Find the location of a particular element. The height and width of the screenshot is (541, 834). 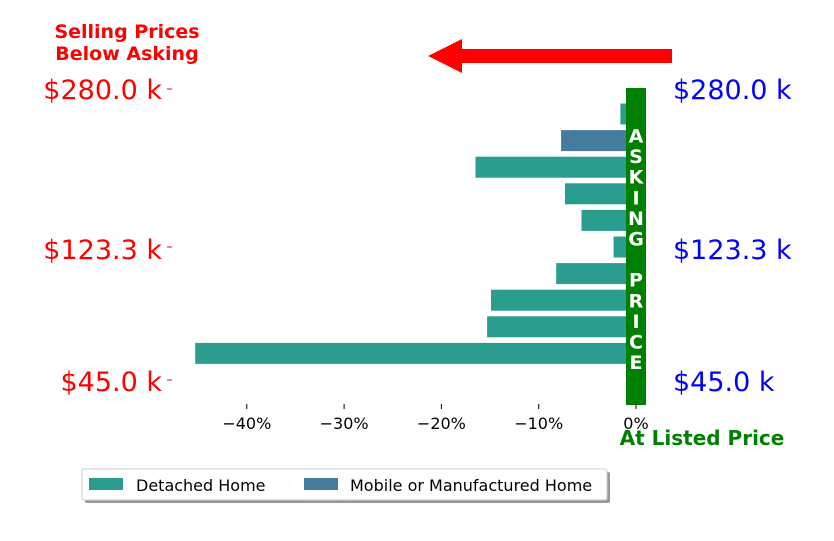

x-tick-label-1: −30% is located at coordinates (344, 423).